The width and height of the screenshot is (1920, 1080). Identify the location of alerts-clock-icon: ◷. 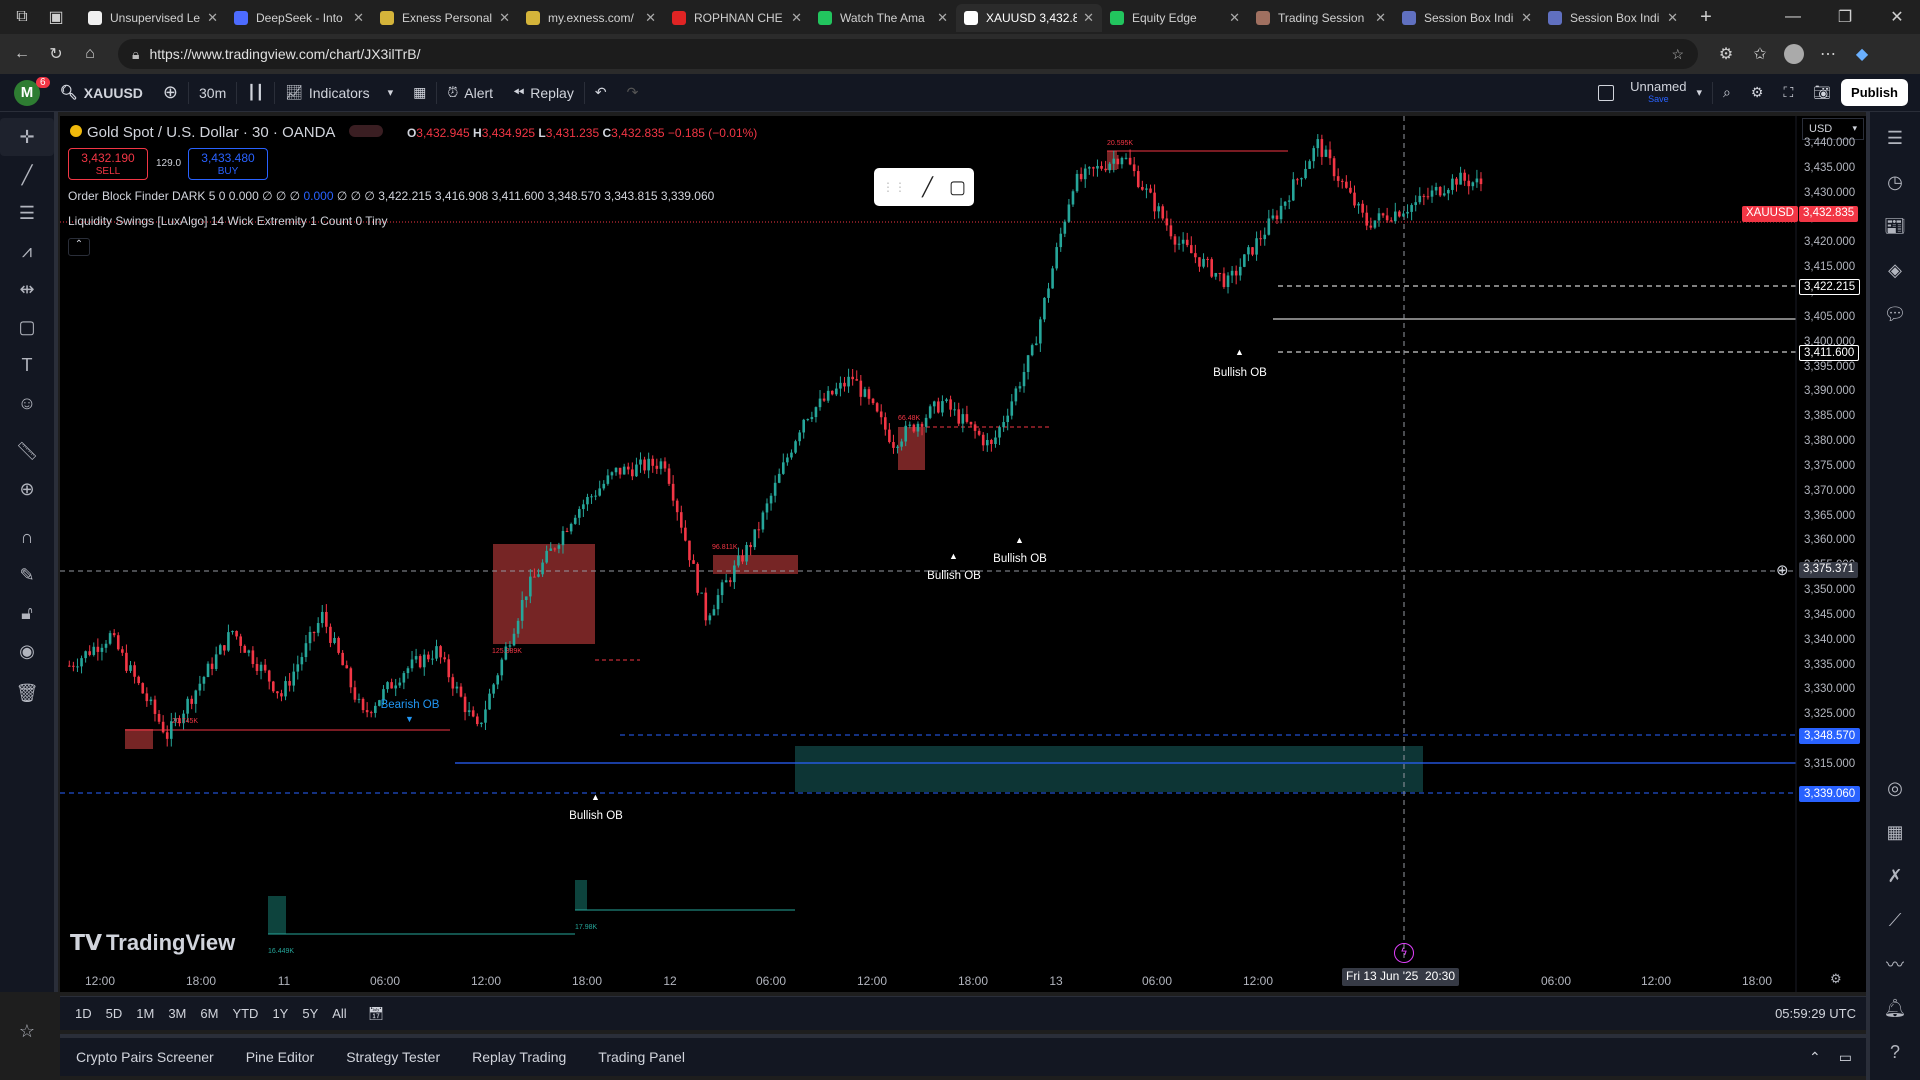
(1895, 181).